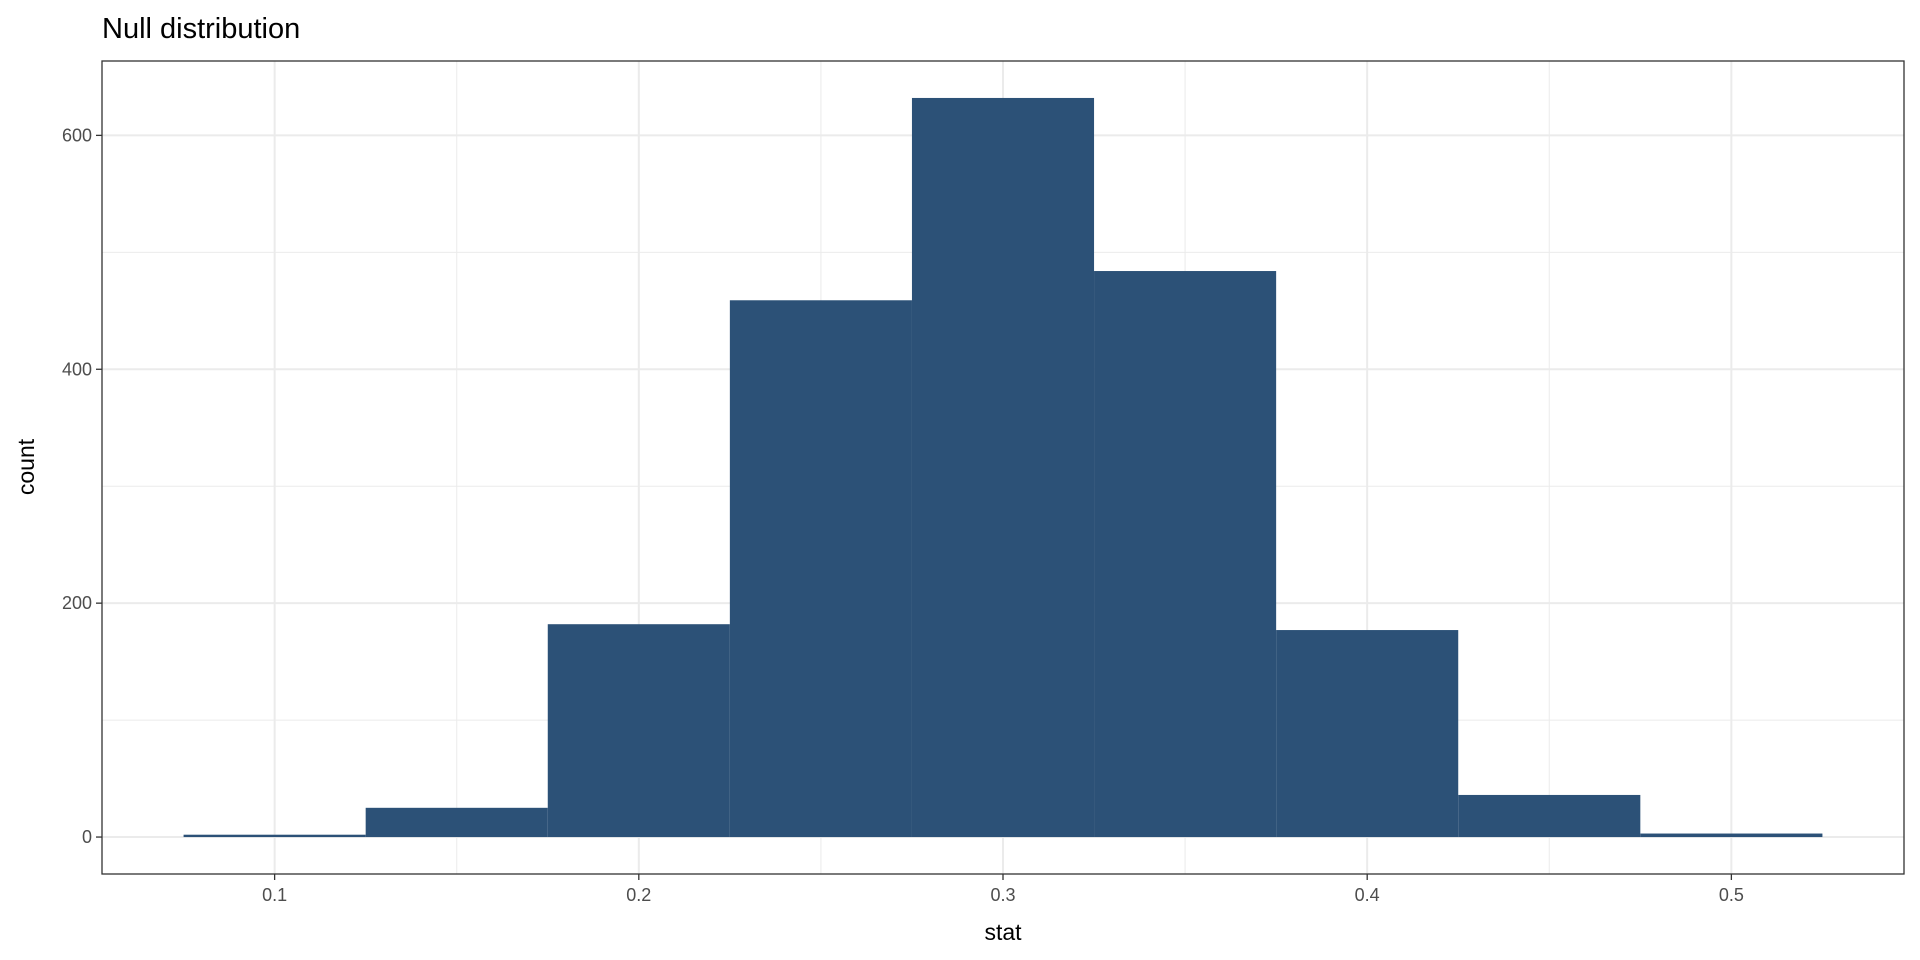 The width and height of the screenshot is (1920, 960). I want to click on x-axis: 0.1 0.2 0.3 0.4 0.5, so click(1003, 889).